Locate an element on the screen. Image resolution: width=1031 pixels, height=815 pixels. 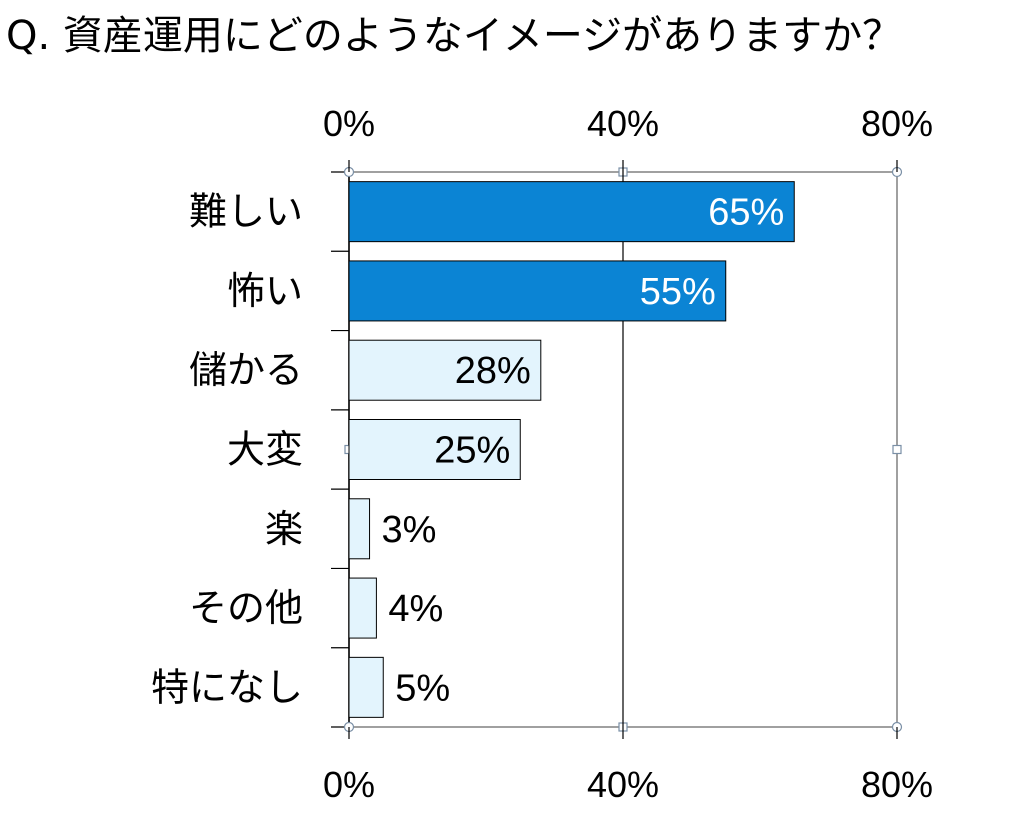
x-axis-ticks-bottom: 0% 40% 80% is located at coordinates (628, 784).